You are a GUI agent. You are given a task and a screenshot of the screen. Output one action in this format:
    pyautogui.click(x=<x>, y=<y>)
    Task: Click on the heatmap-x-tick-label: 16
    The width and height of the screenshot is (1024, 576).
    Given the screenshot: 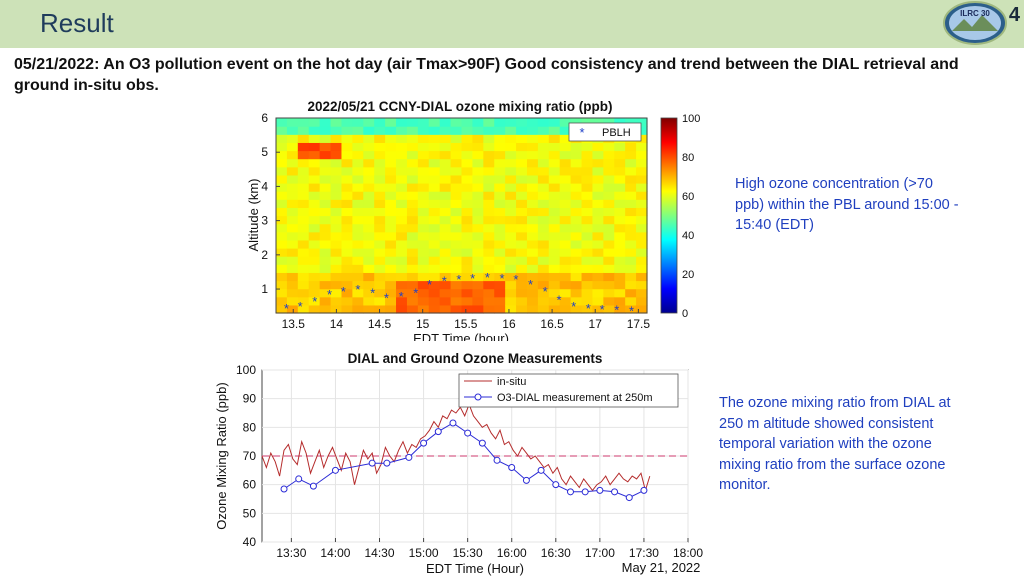 What is the action you would take?
    pyautogui.click(x=509, y=324)
    